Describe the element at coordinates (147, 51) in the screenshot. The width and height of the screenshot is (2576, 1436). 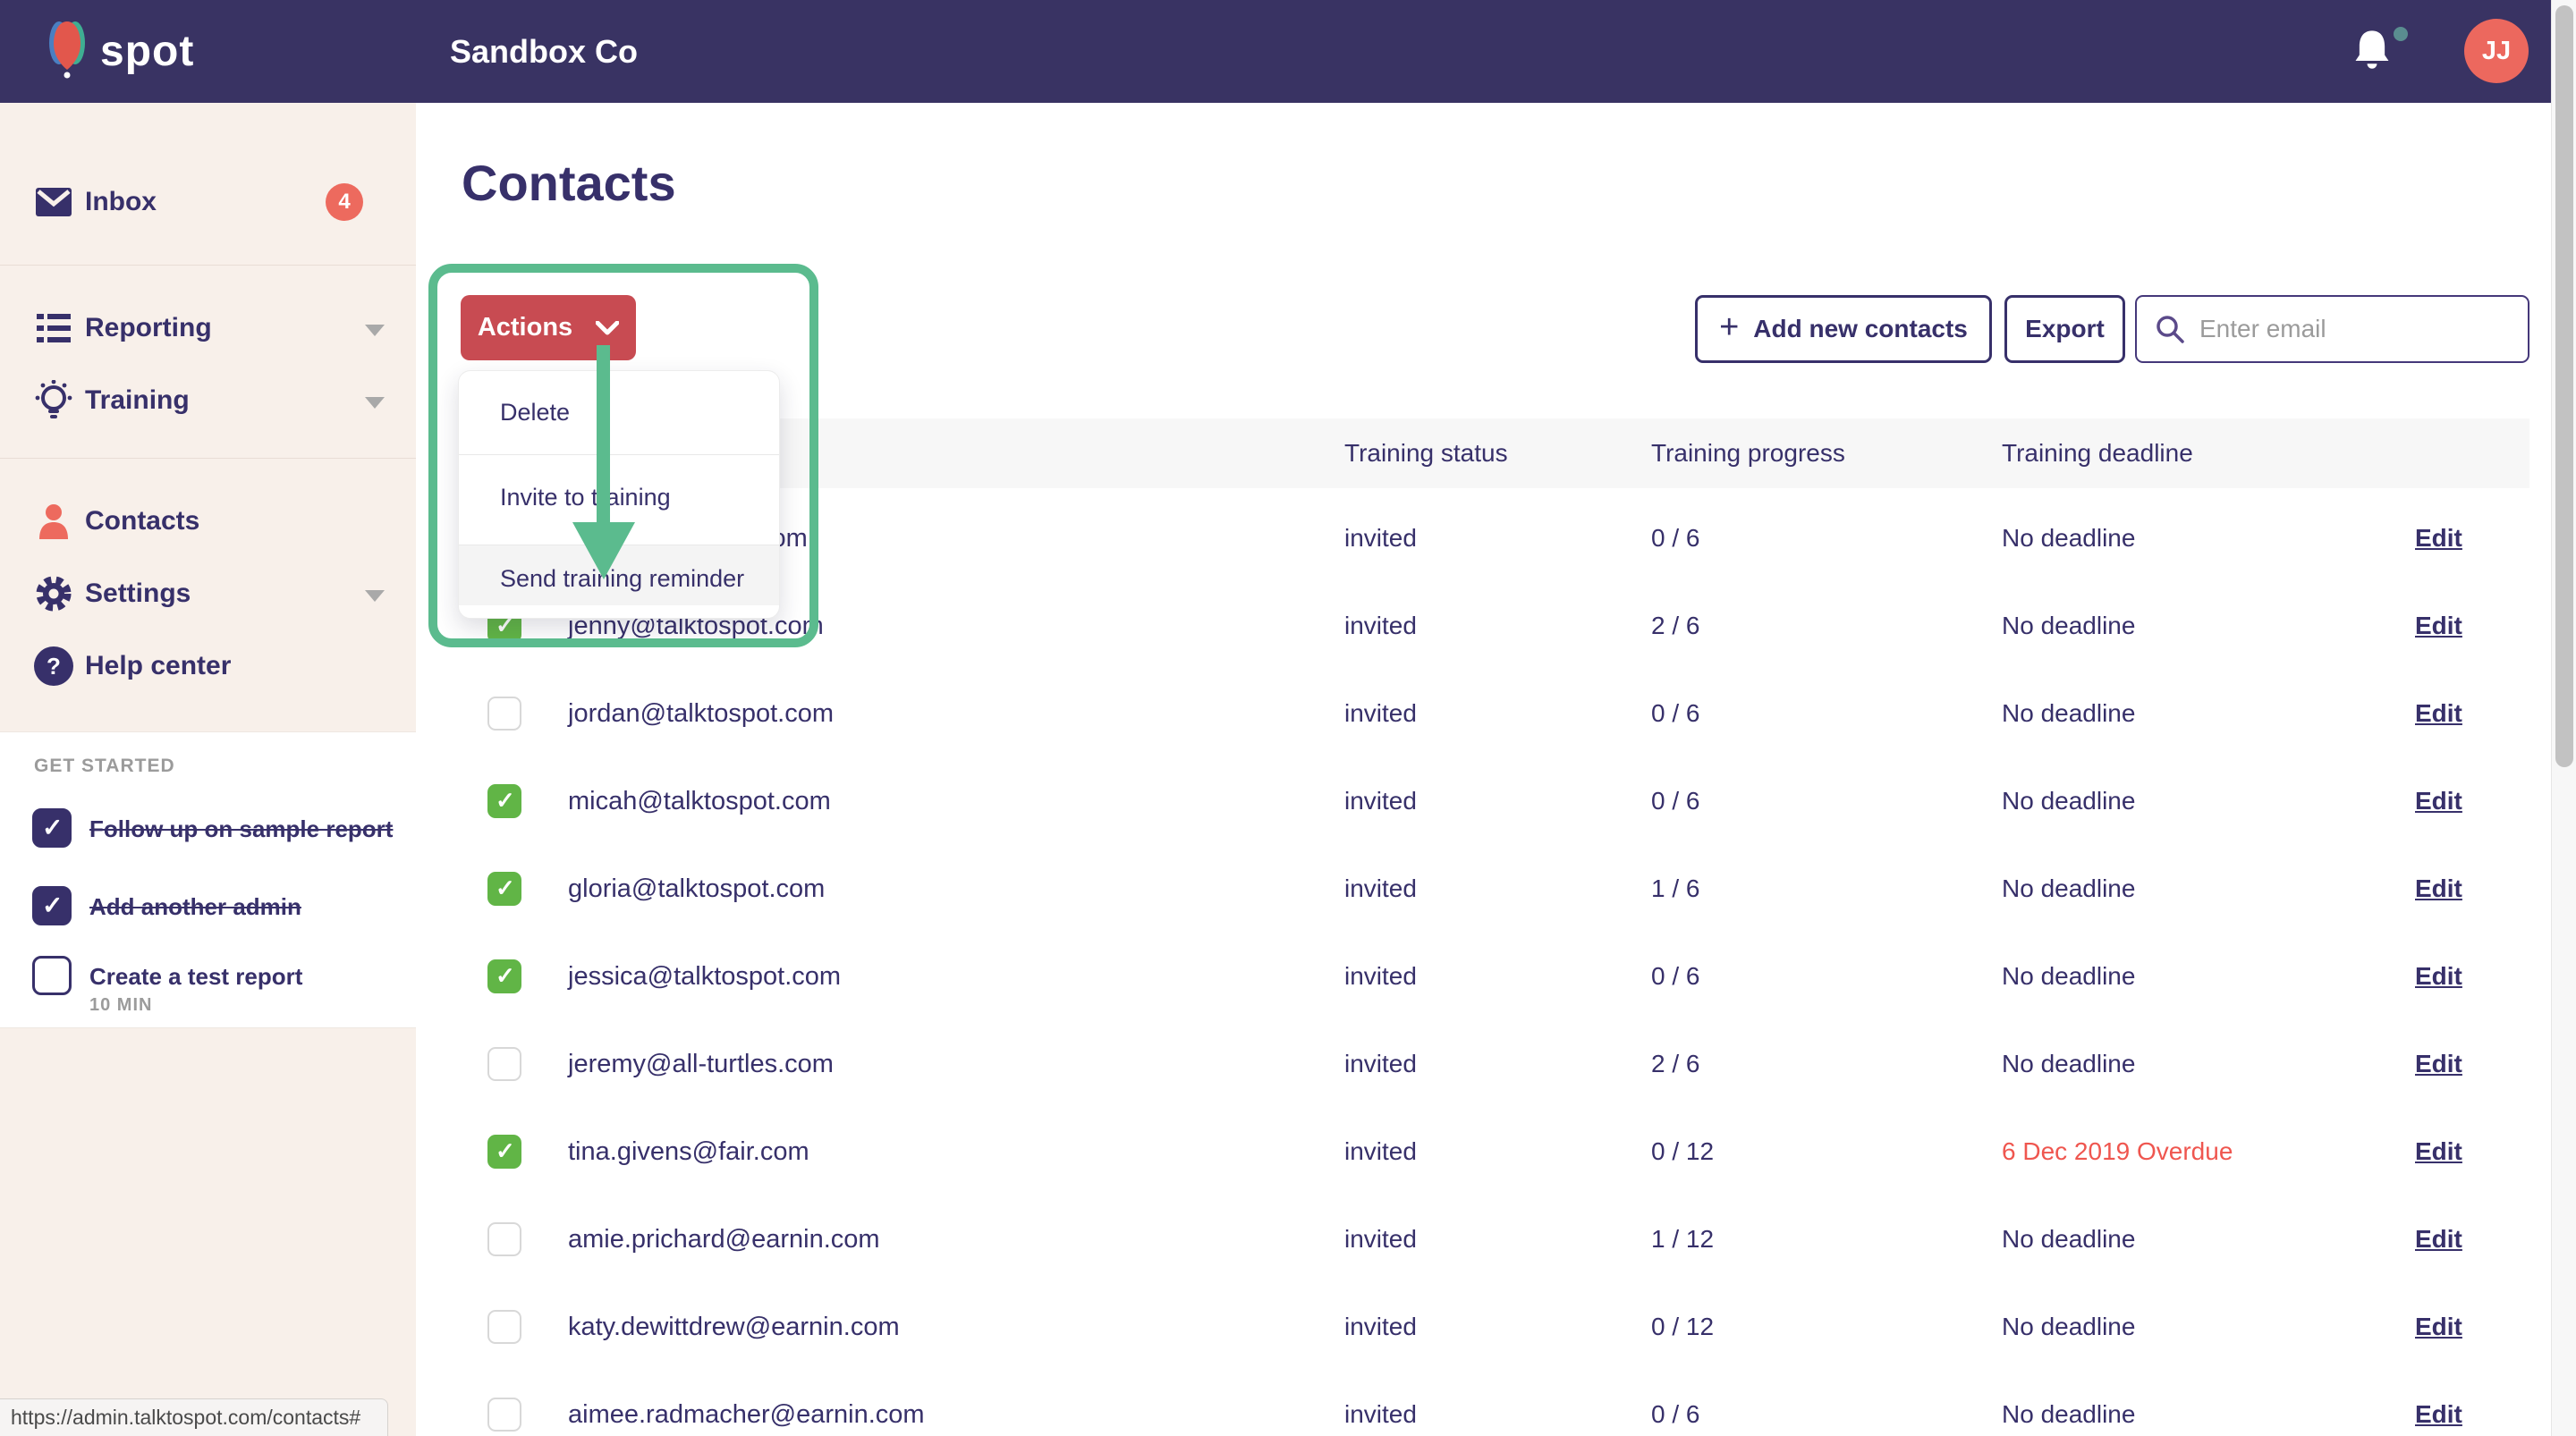
I see `brand-name: spot` at that location.